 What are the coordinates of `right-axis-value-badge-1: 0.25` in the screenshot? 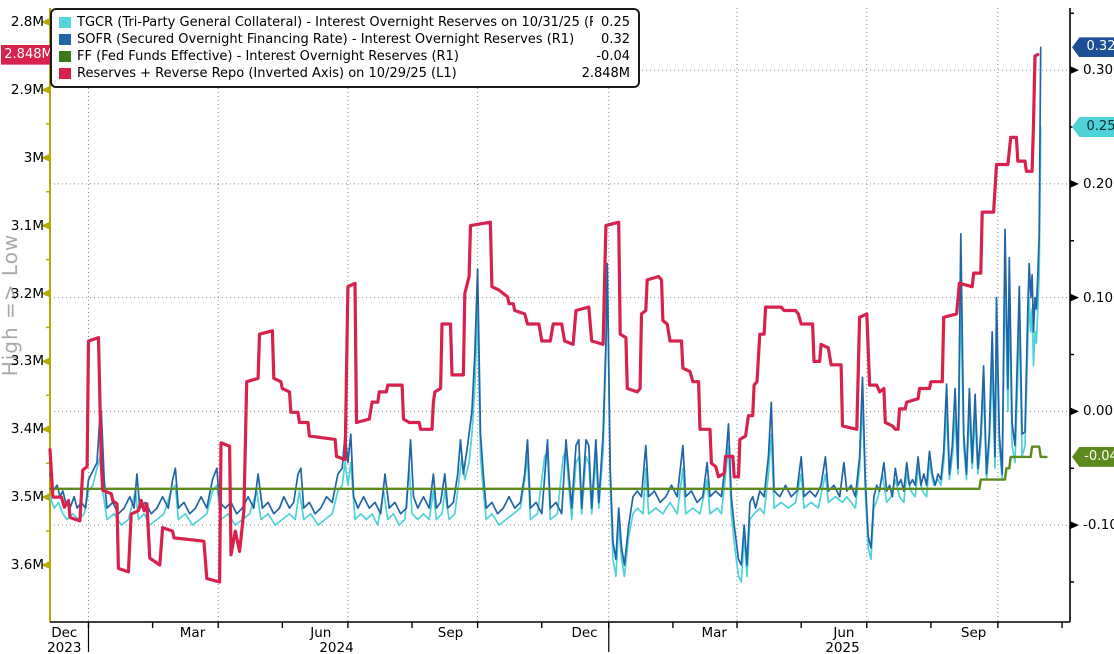 It's located at (1093, 127).